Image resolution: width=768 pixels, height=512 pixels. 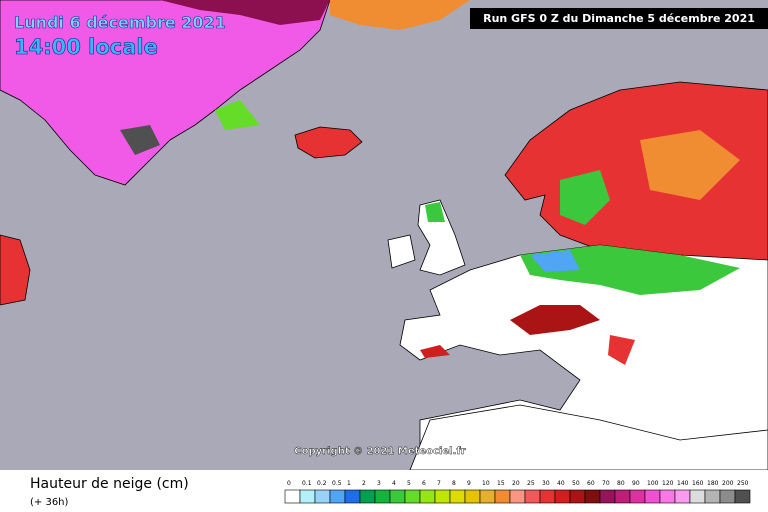 I want to click on legend-label: 0, so click(x=289, y=483).